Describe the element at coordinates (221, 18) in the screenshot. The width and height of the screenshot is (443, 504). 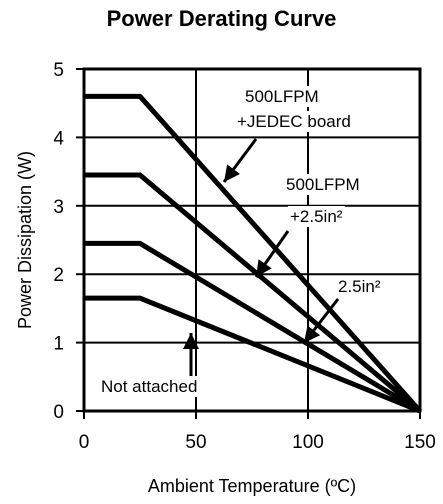
I see `chart-title: Power Derating Curve` at that location.